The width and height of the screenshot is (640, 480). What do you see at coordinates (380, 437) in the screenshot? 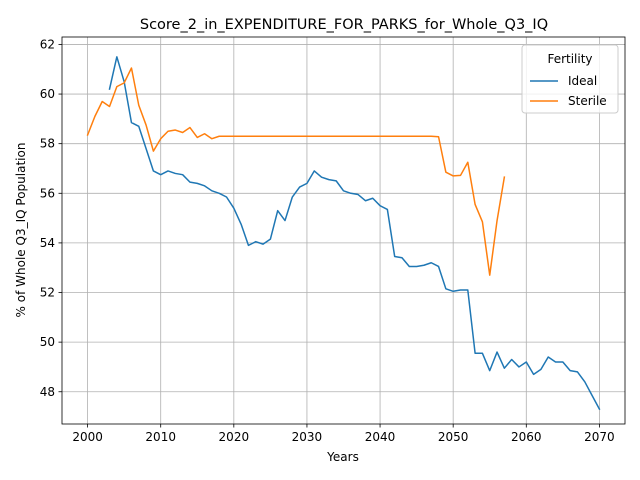
I see `x-tick-label: 2040` at bounding box center [380, 437].